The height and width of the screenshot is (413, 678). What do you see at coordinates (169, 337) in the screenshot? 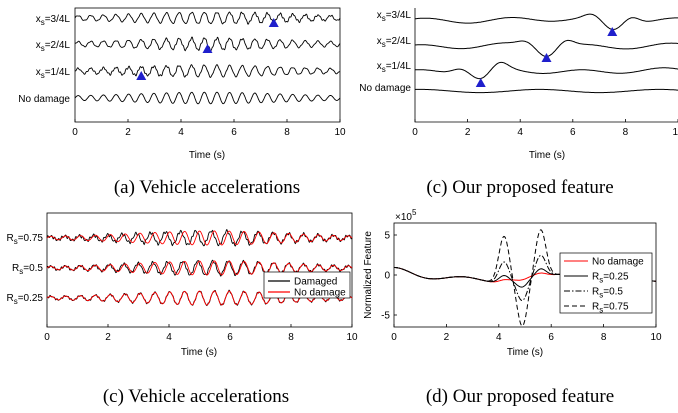
I see `panel-c-xtick-label-2: 4` at bounding box center [169, 337].